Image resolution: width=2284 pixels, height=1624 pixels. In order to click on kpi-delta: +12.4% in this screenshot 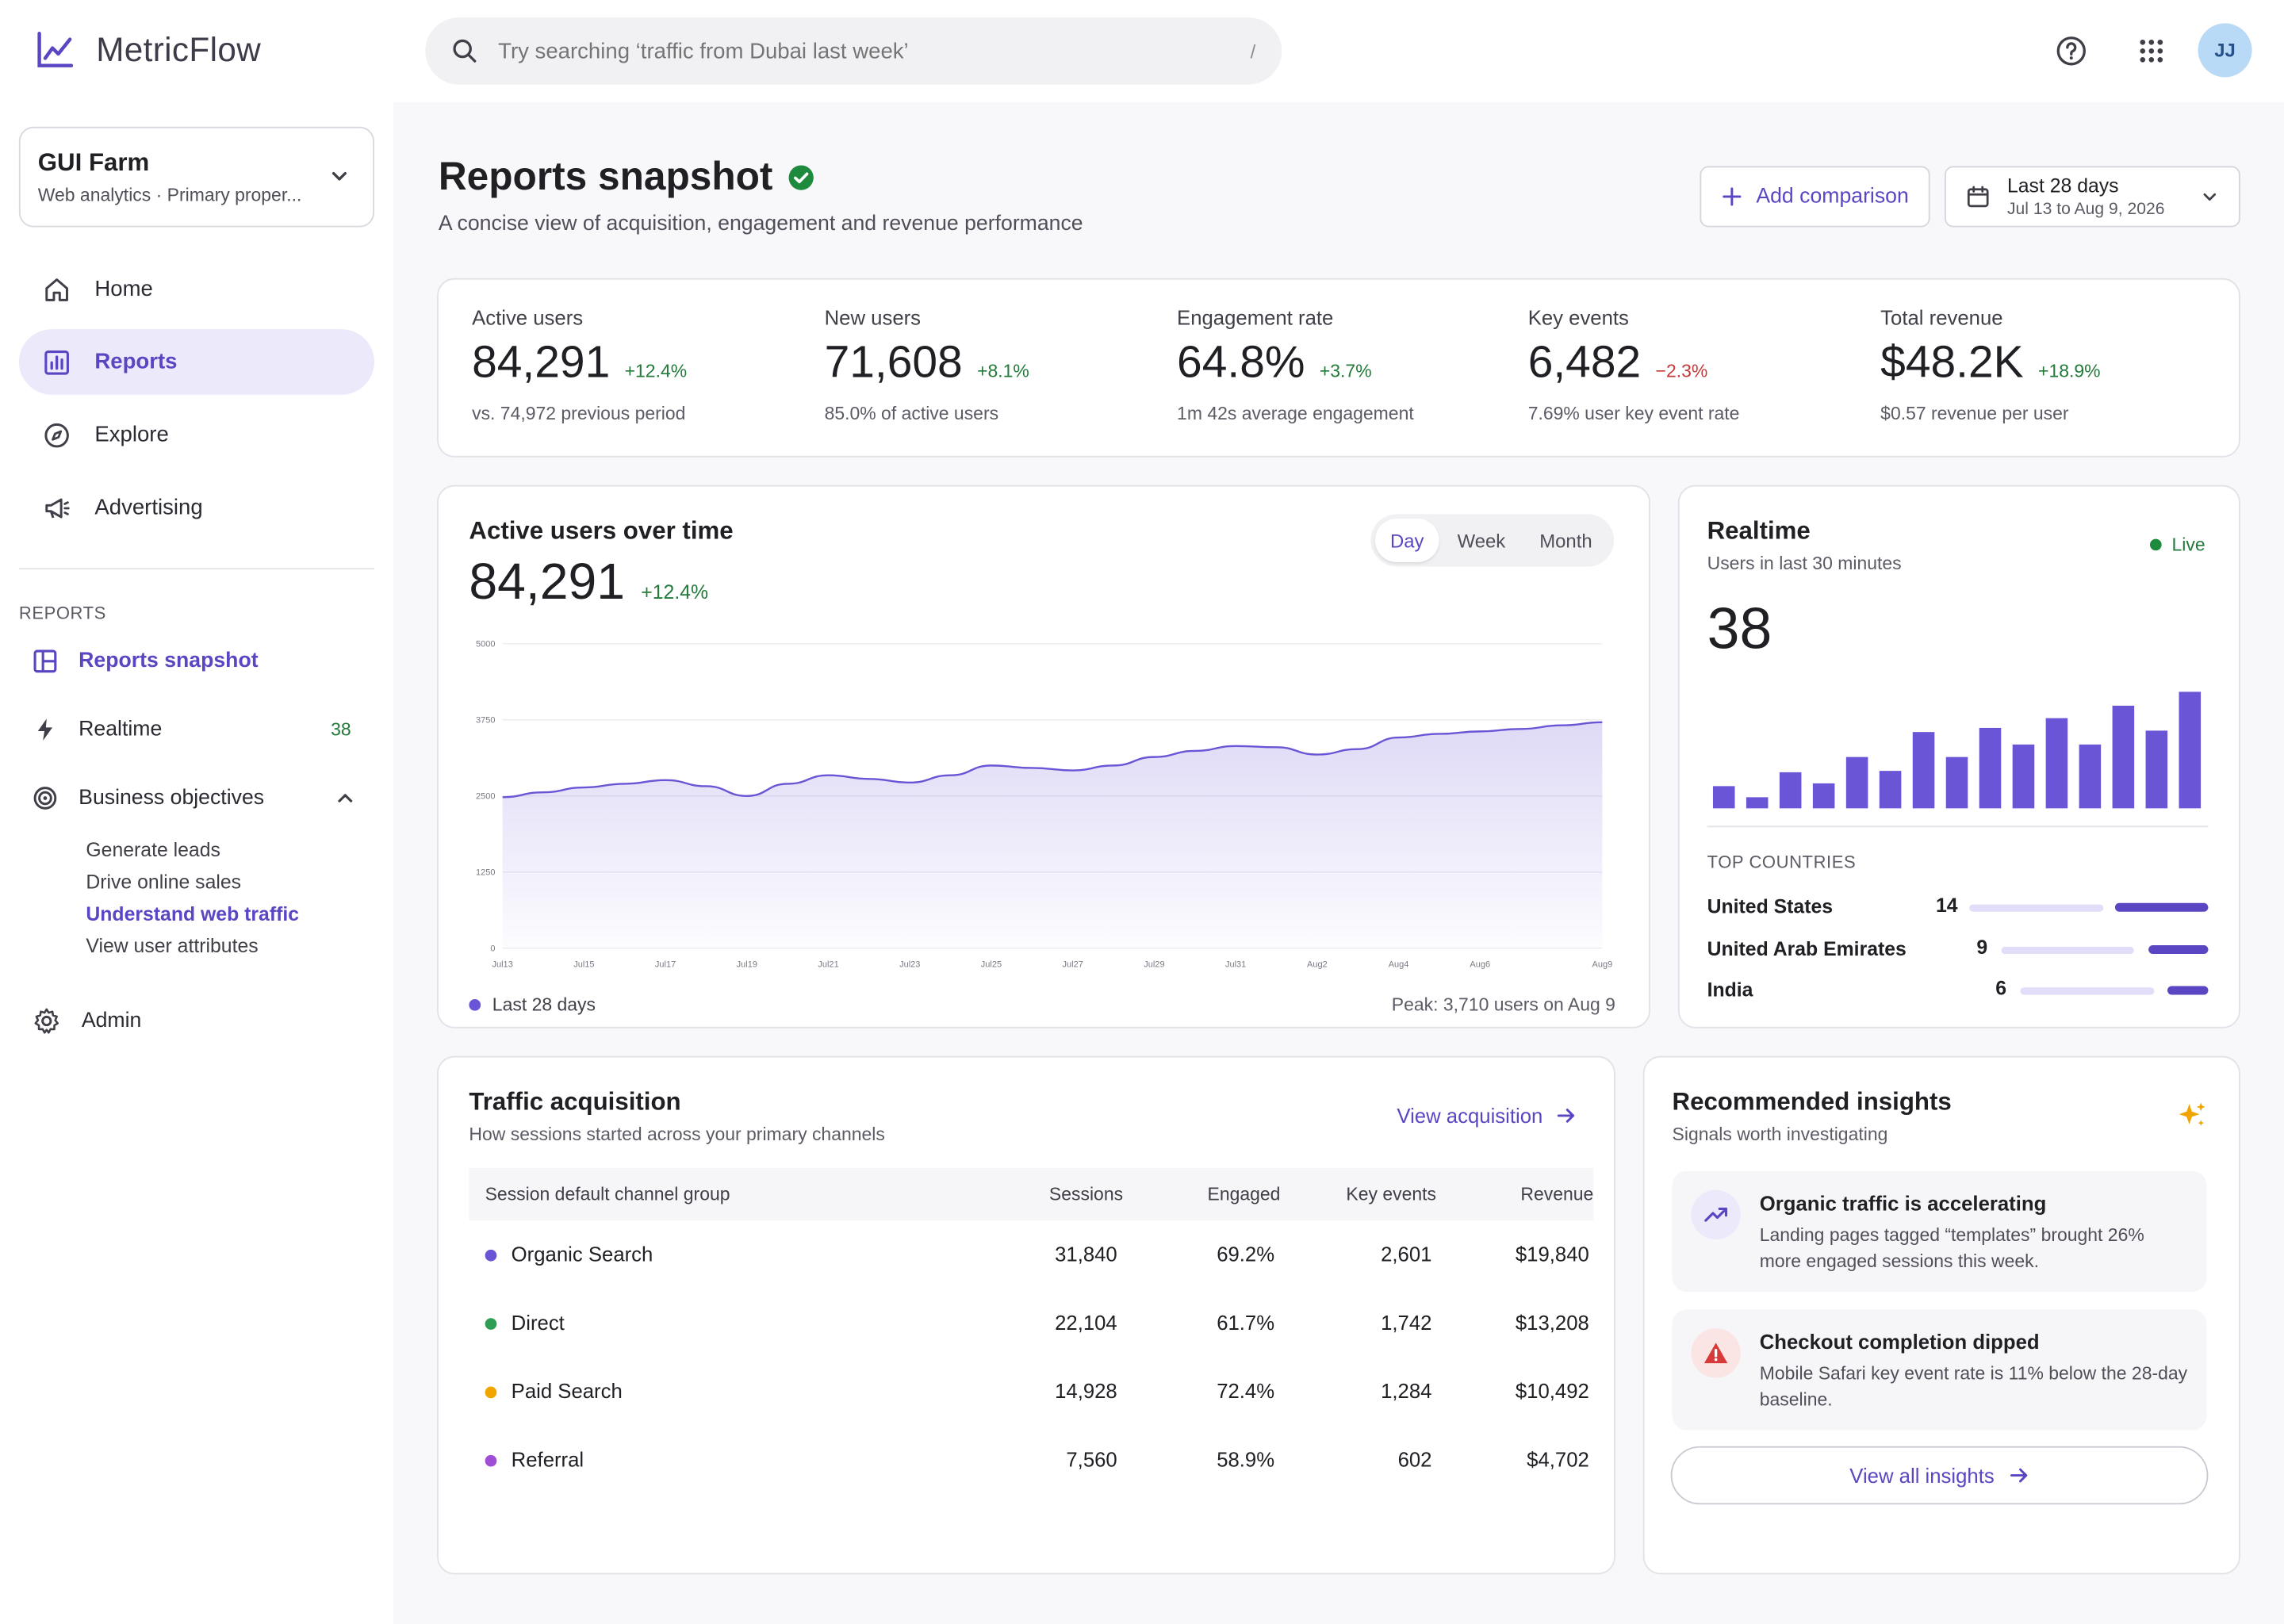, I will do `click(656, 371)`.